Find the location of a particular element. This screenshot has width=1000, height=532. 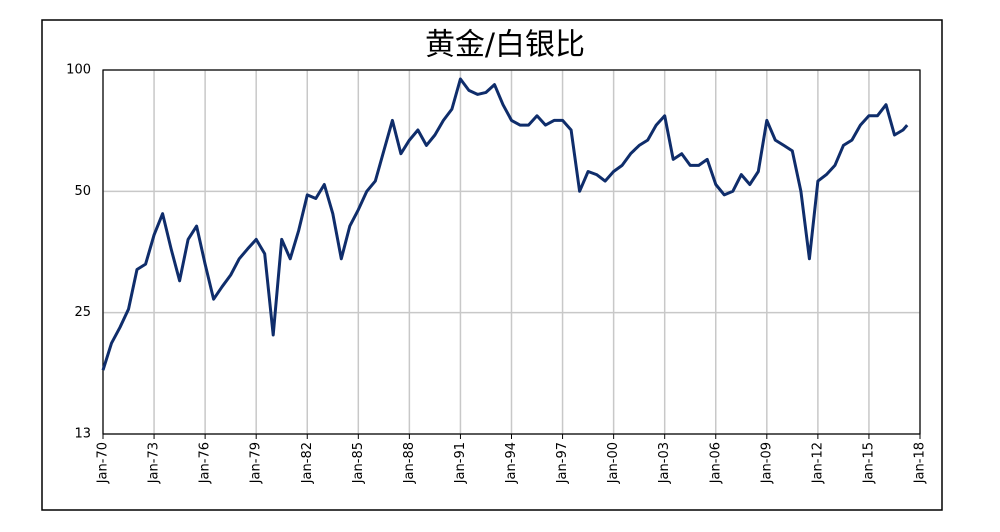

x-tick-label: Jan-97 is located at coordinates (562, 463).